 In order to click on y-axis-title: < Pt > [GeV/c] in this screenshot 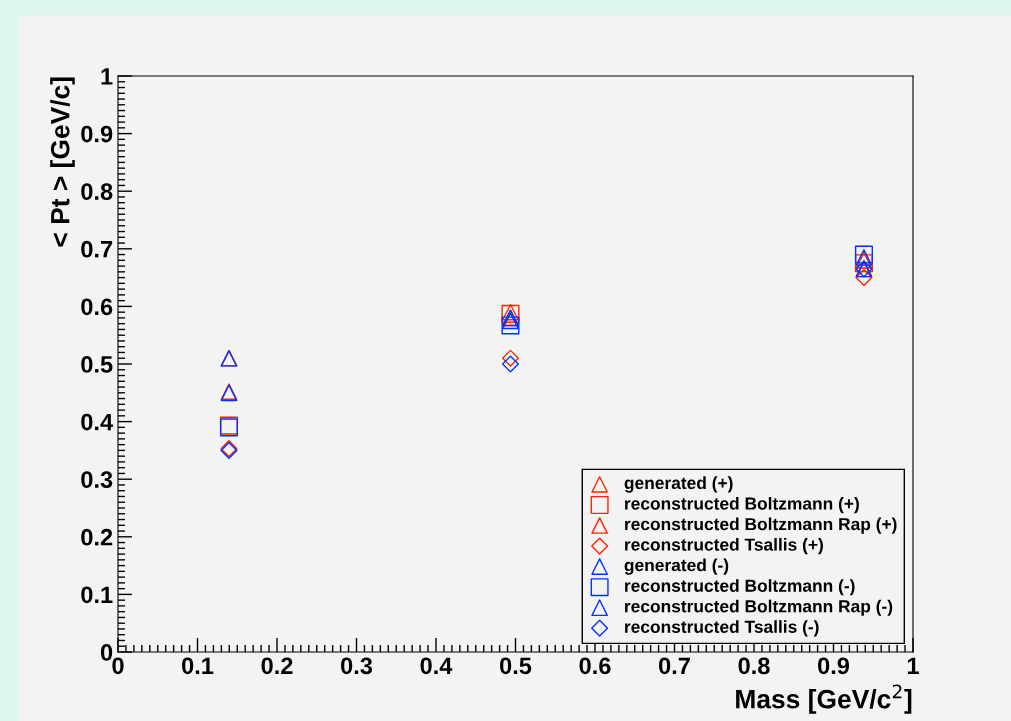, I will do `click(62, 162)`.